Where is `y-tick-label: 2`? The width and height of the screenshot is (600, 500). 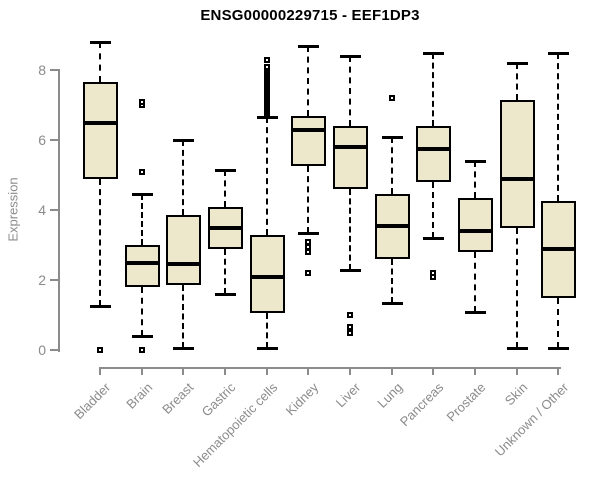
y-tick-label: 2 is located at coordinates (42, 280).